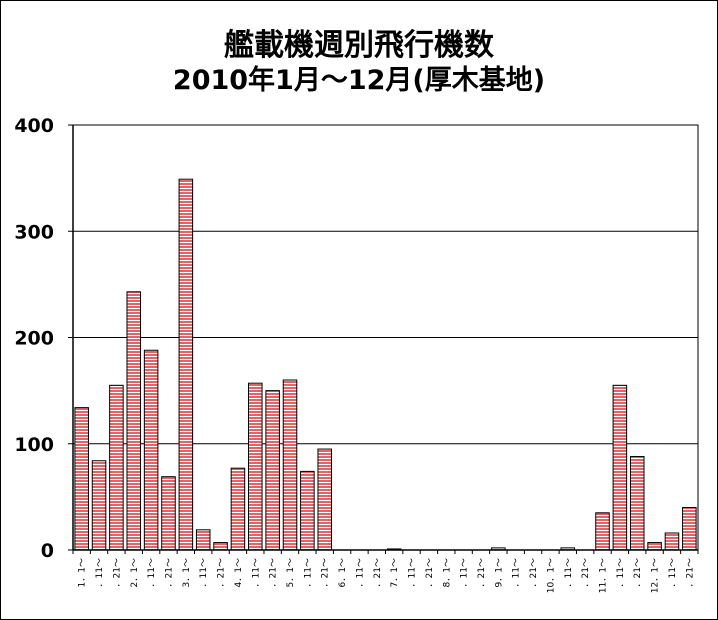  I want to click on x-tick-label: 12．1～, so click(656, 575).